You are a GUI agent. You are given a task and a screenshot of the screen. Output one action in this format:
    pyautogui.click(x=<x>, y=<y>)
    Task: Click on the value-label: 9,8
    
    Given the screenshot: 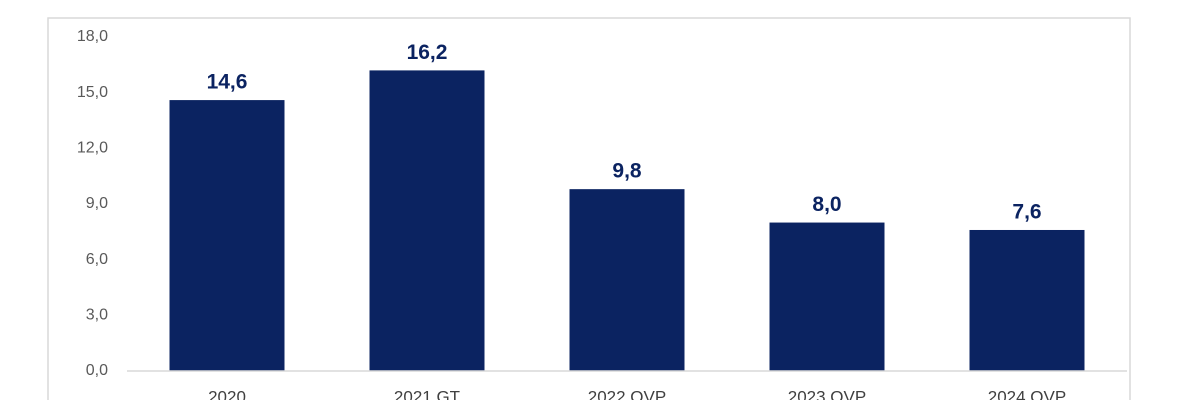 What is the action you would take?
    pyautogui.click(x=627, y=171)
    